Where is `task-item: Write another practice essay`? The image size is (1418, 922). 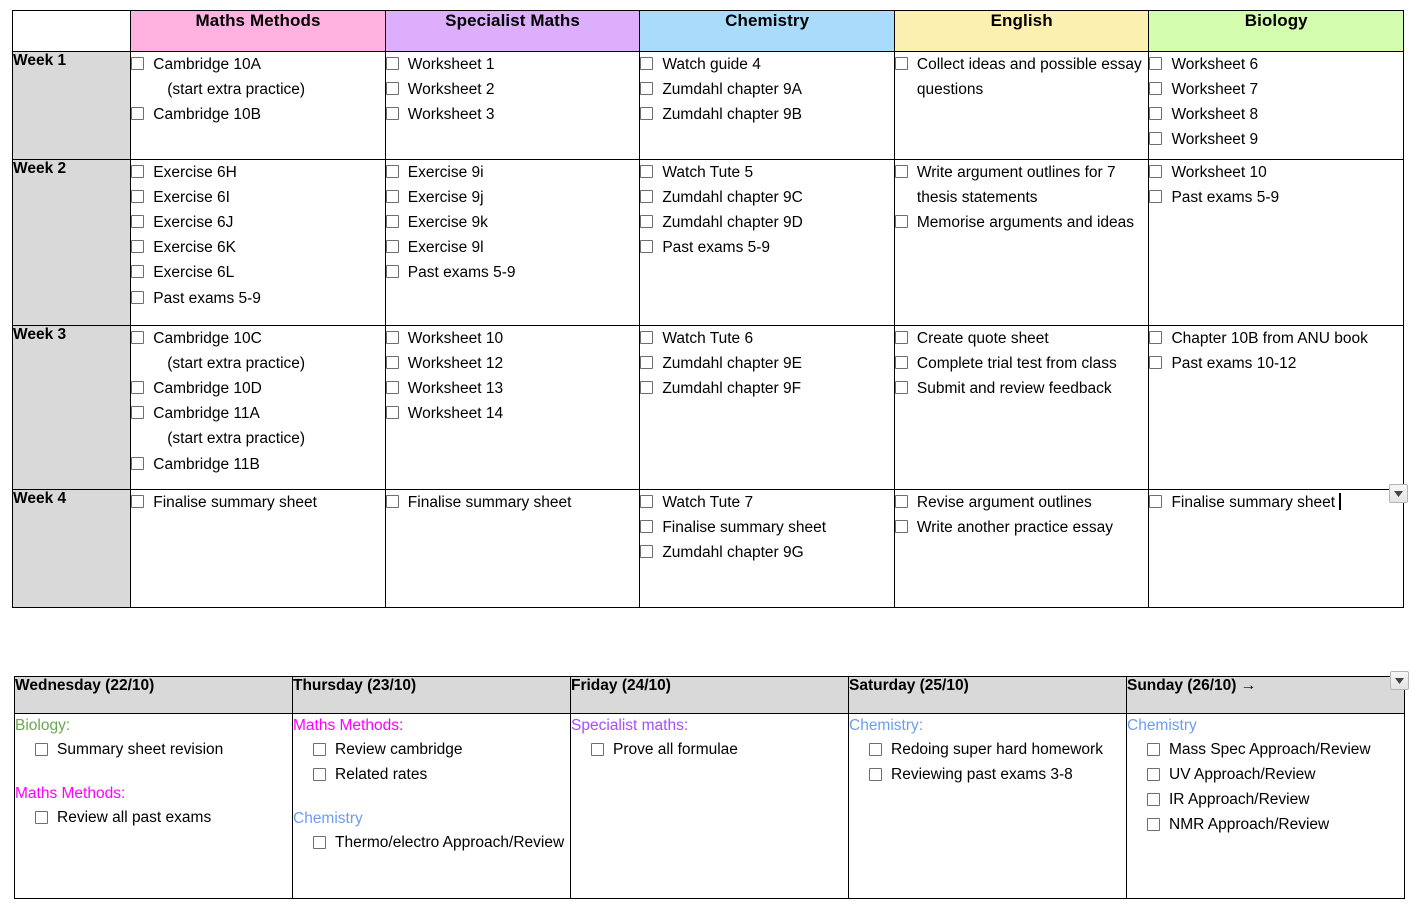
task-item: Write another practice essay is located at coordinates (1021, 527).